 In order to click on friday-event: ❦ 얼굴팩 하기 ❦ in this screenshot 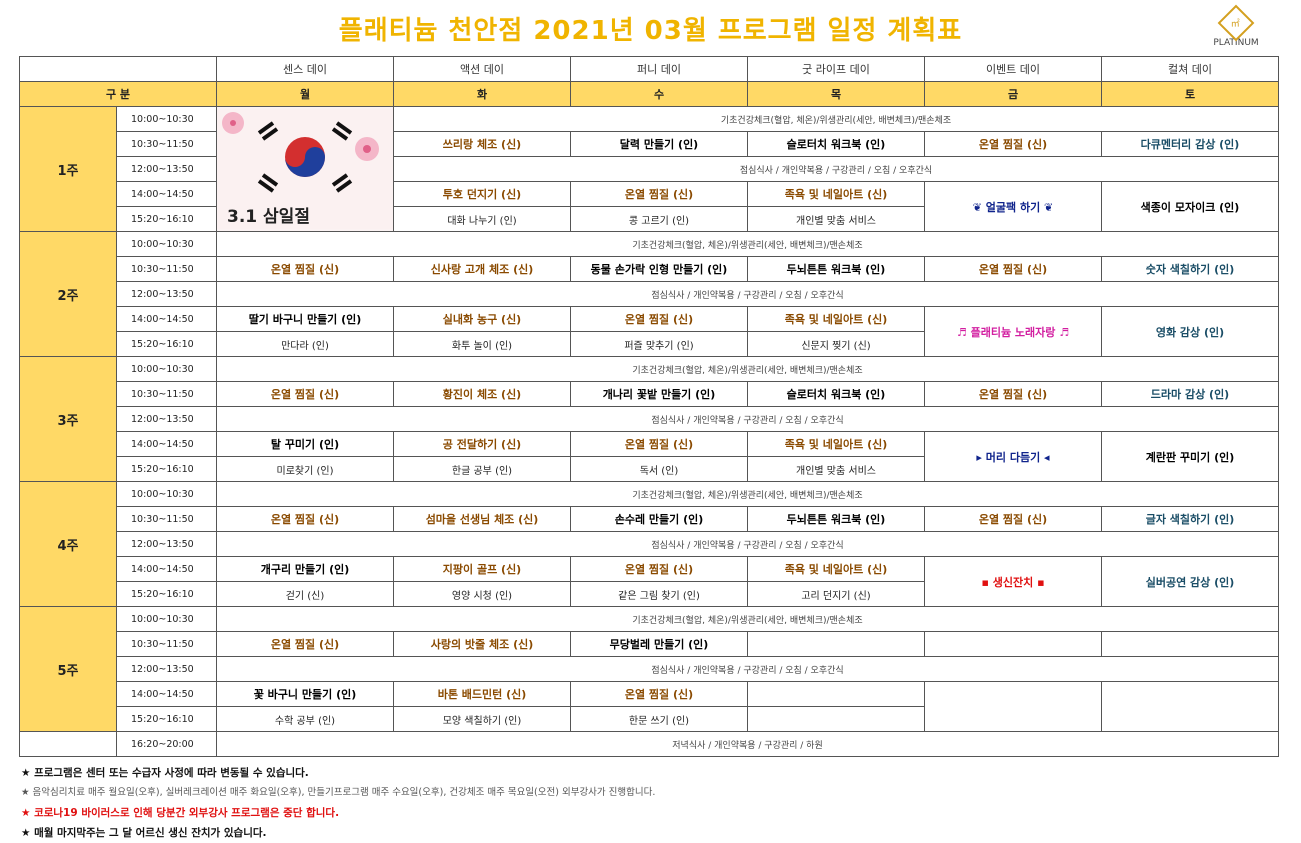, I will do `click(1013, 206)`.